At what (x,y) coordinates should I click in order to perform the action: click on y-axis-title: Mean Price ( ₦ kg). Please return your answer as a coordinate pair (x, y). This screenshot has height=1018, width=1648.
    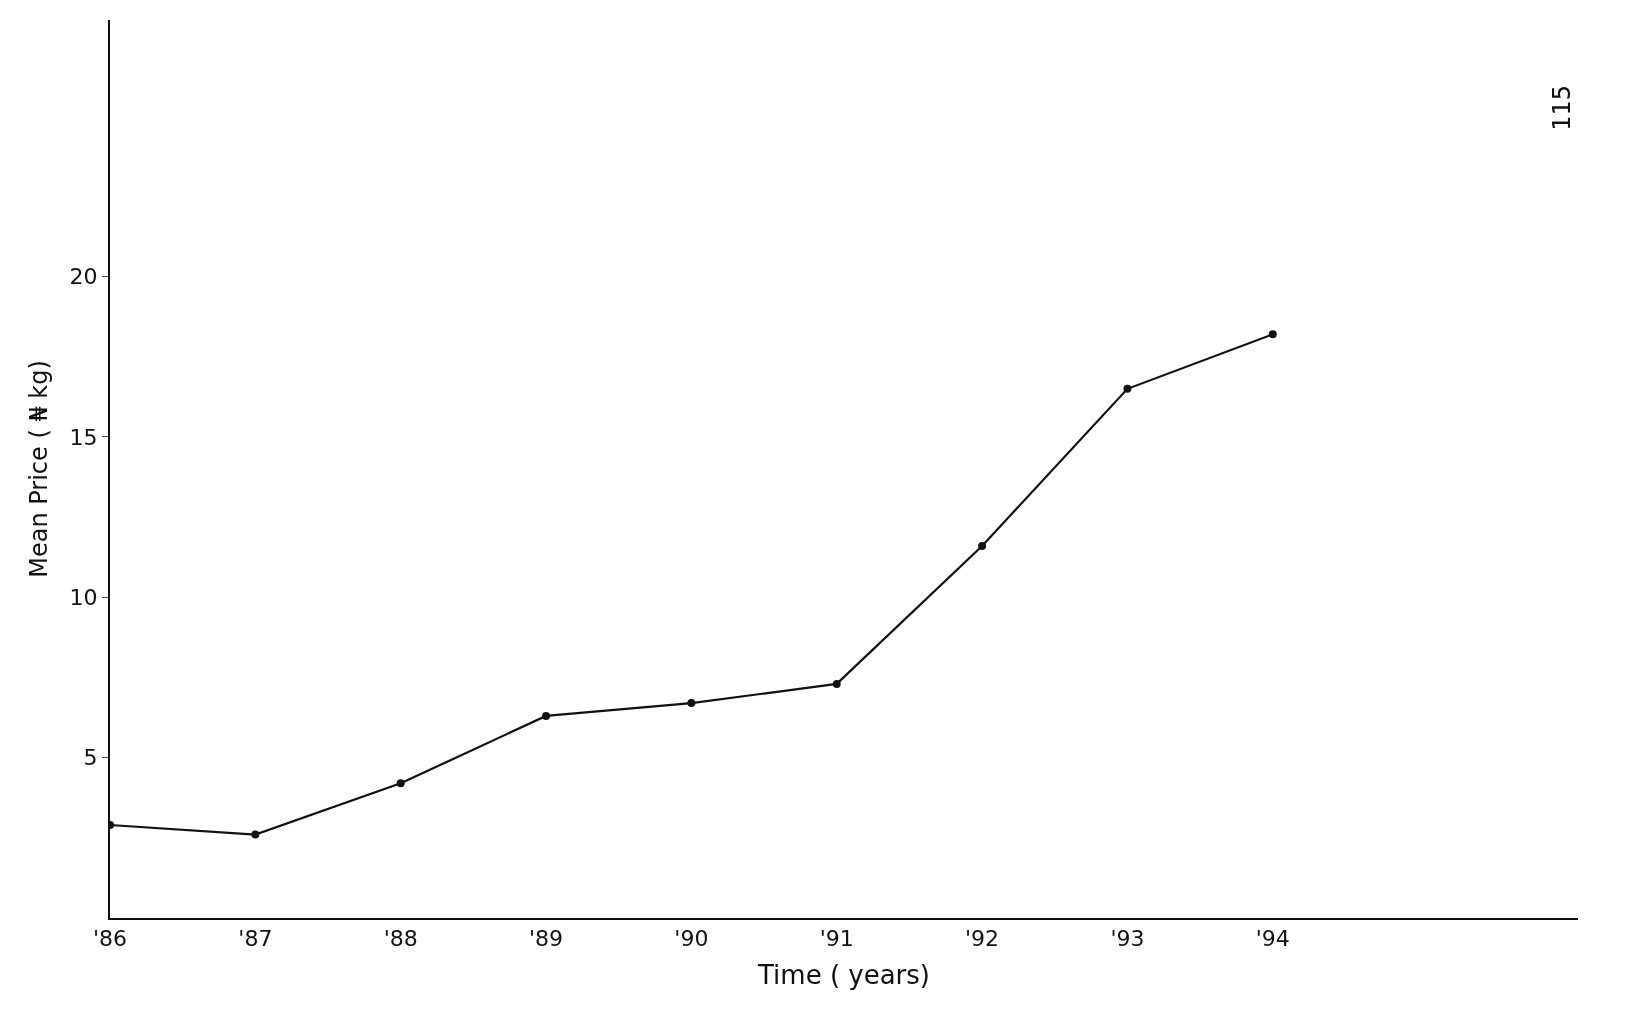
    Looking at the image, I should click on (39, 469).